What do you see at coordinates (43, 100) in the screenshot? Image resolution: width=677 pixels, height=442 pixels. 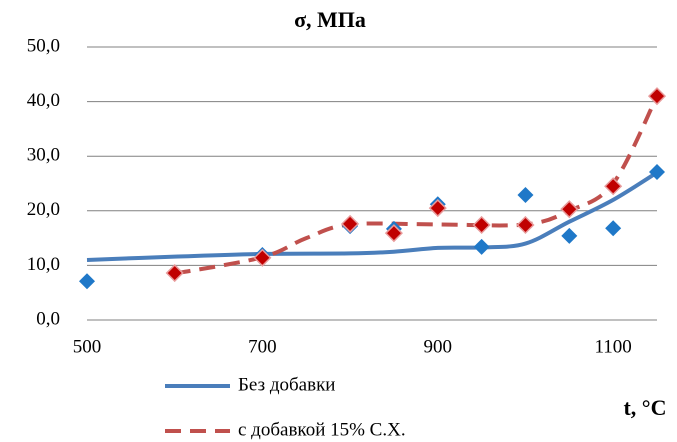 I see `y-tick-label: 40,0` at bounding box center [43, 100].